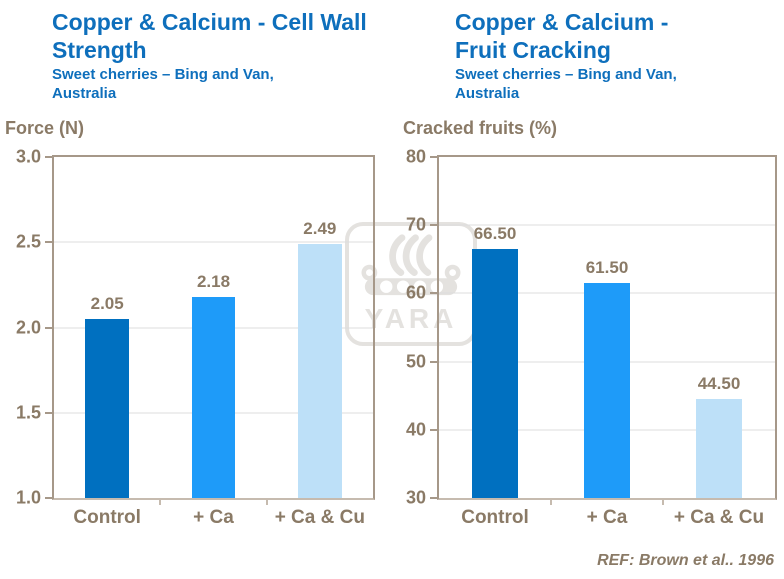 The image size is (784, 579). Describe the element at coordinates (411, 265) in the screenshot. I see `yara-viking-ship-icon` at that location.